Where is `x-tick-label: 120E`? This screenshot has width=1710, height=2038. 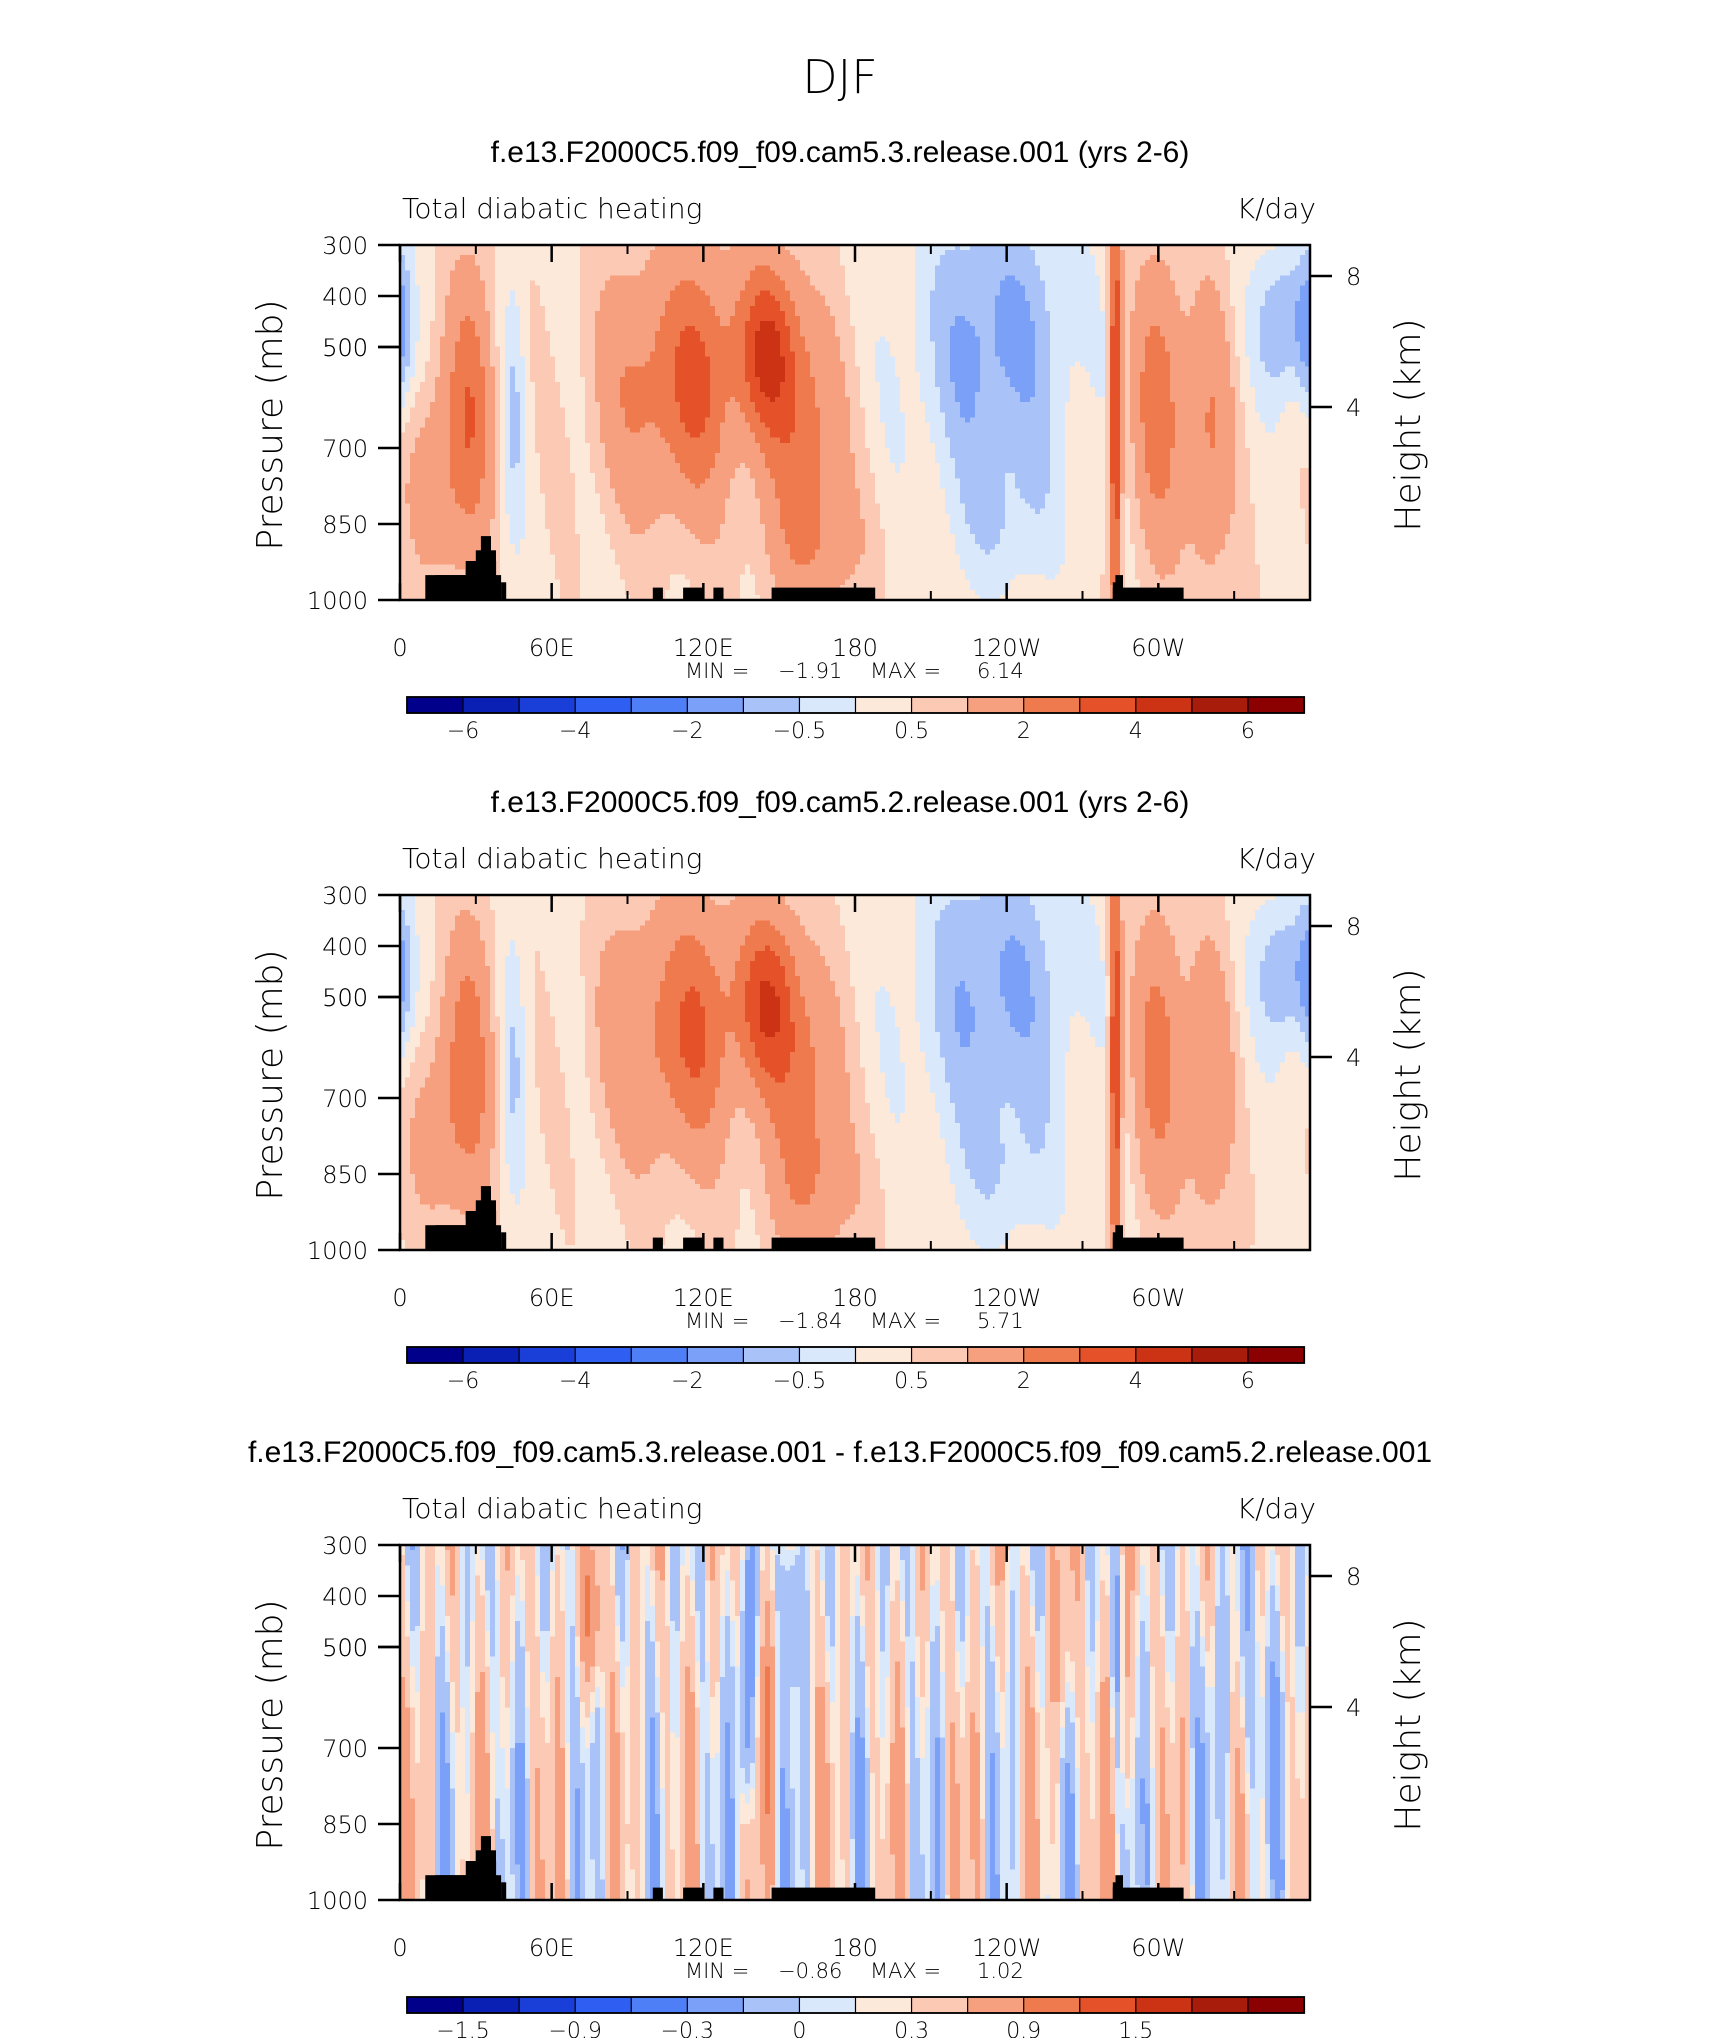
x-tick-label: 120E is located at coordinates (703, 648).